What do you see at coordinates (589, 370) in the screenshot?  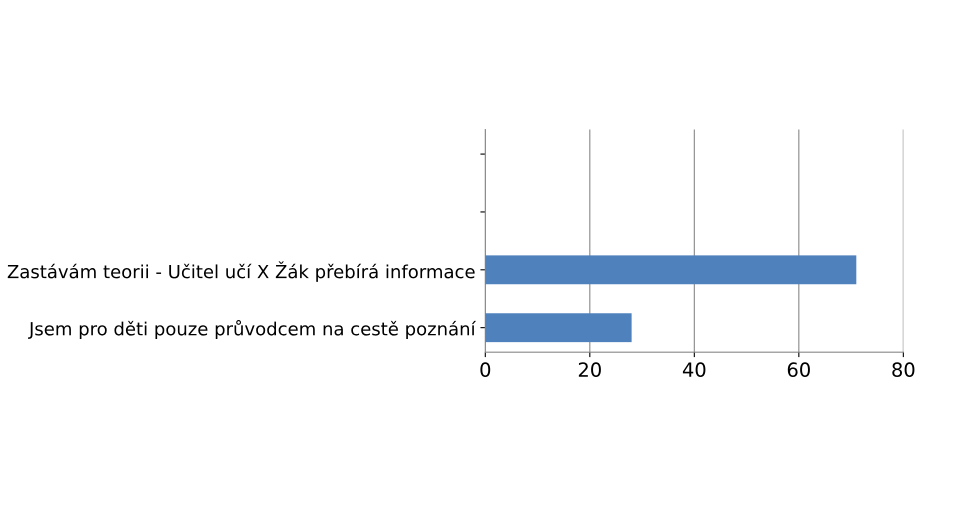 I see `x-tick-label: 20` at bounding box center [589, 370].